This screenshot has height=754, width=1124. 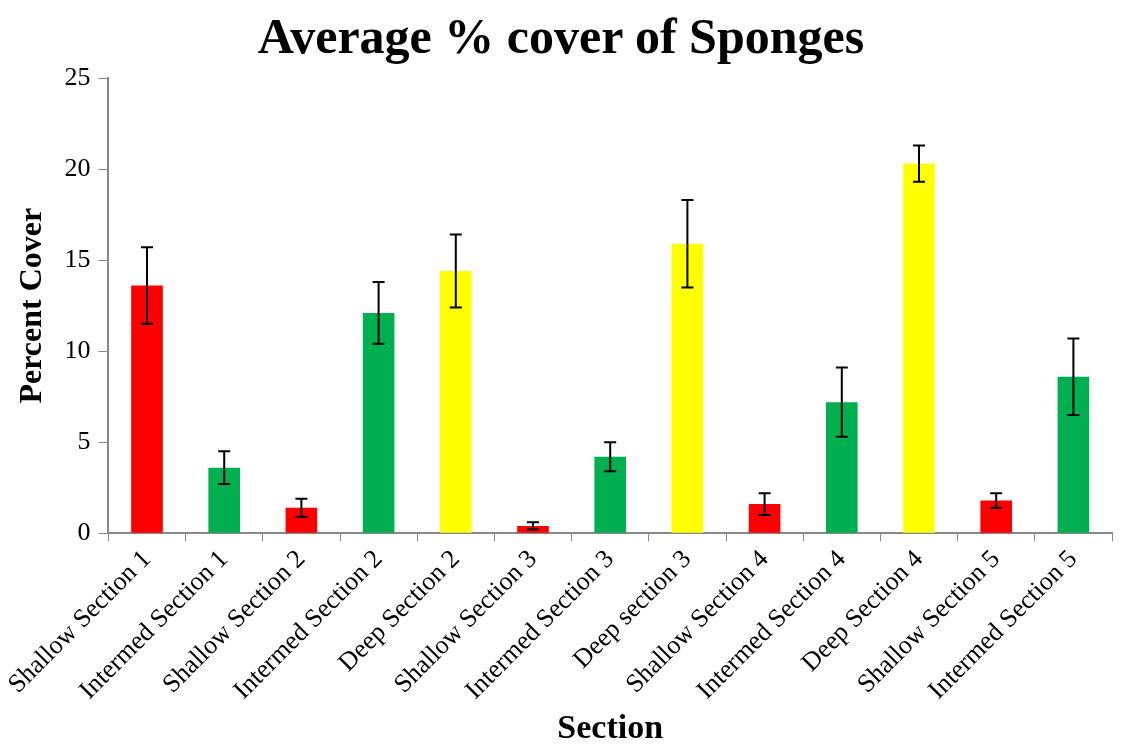 What do you see at coordinates (77, 76) in the screenshot?
I see `y-tick-label: 25` at bounding box center [77, 76].